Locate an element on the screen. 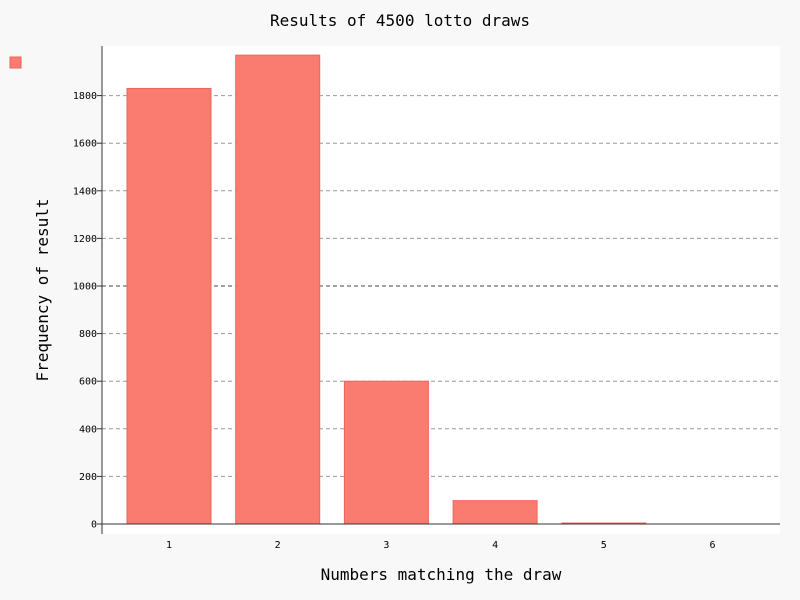 The image size is (800, 600). x-axis-title: Numbers matching the draw is located at coordinates (441, 574).